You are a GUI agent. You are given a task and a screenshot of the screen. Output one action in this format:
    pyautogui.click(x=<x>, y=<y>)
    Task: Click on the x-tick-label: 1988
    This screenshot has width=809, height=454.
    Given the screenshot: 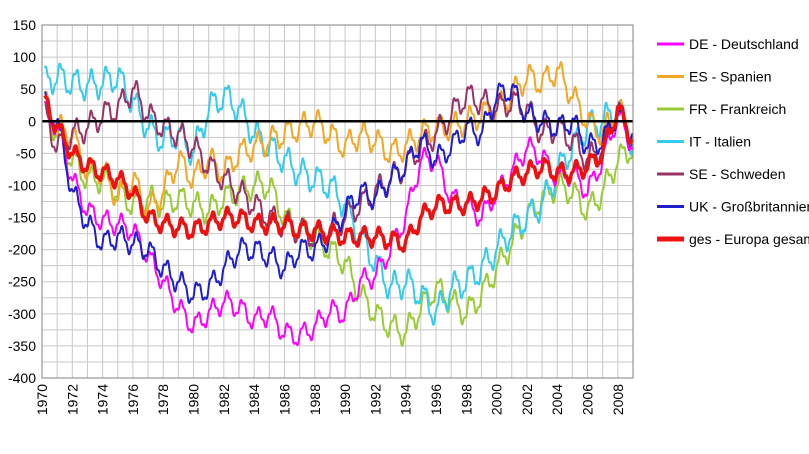 What is the action you would take?
    pyautogui.click(x=315, y=399)
    